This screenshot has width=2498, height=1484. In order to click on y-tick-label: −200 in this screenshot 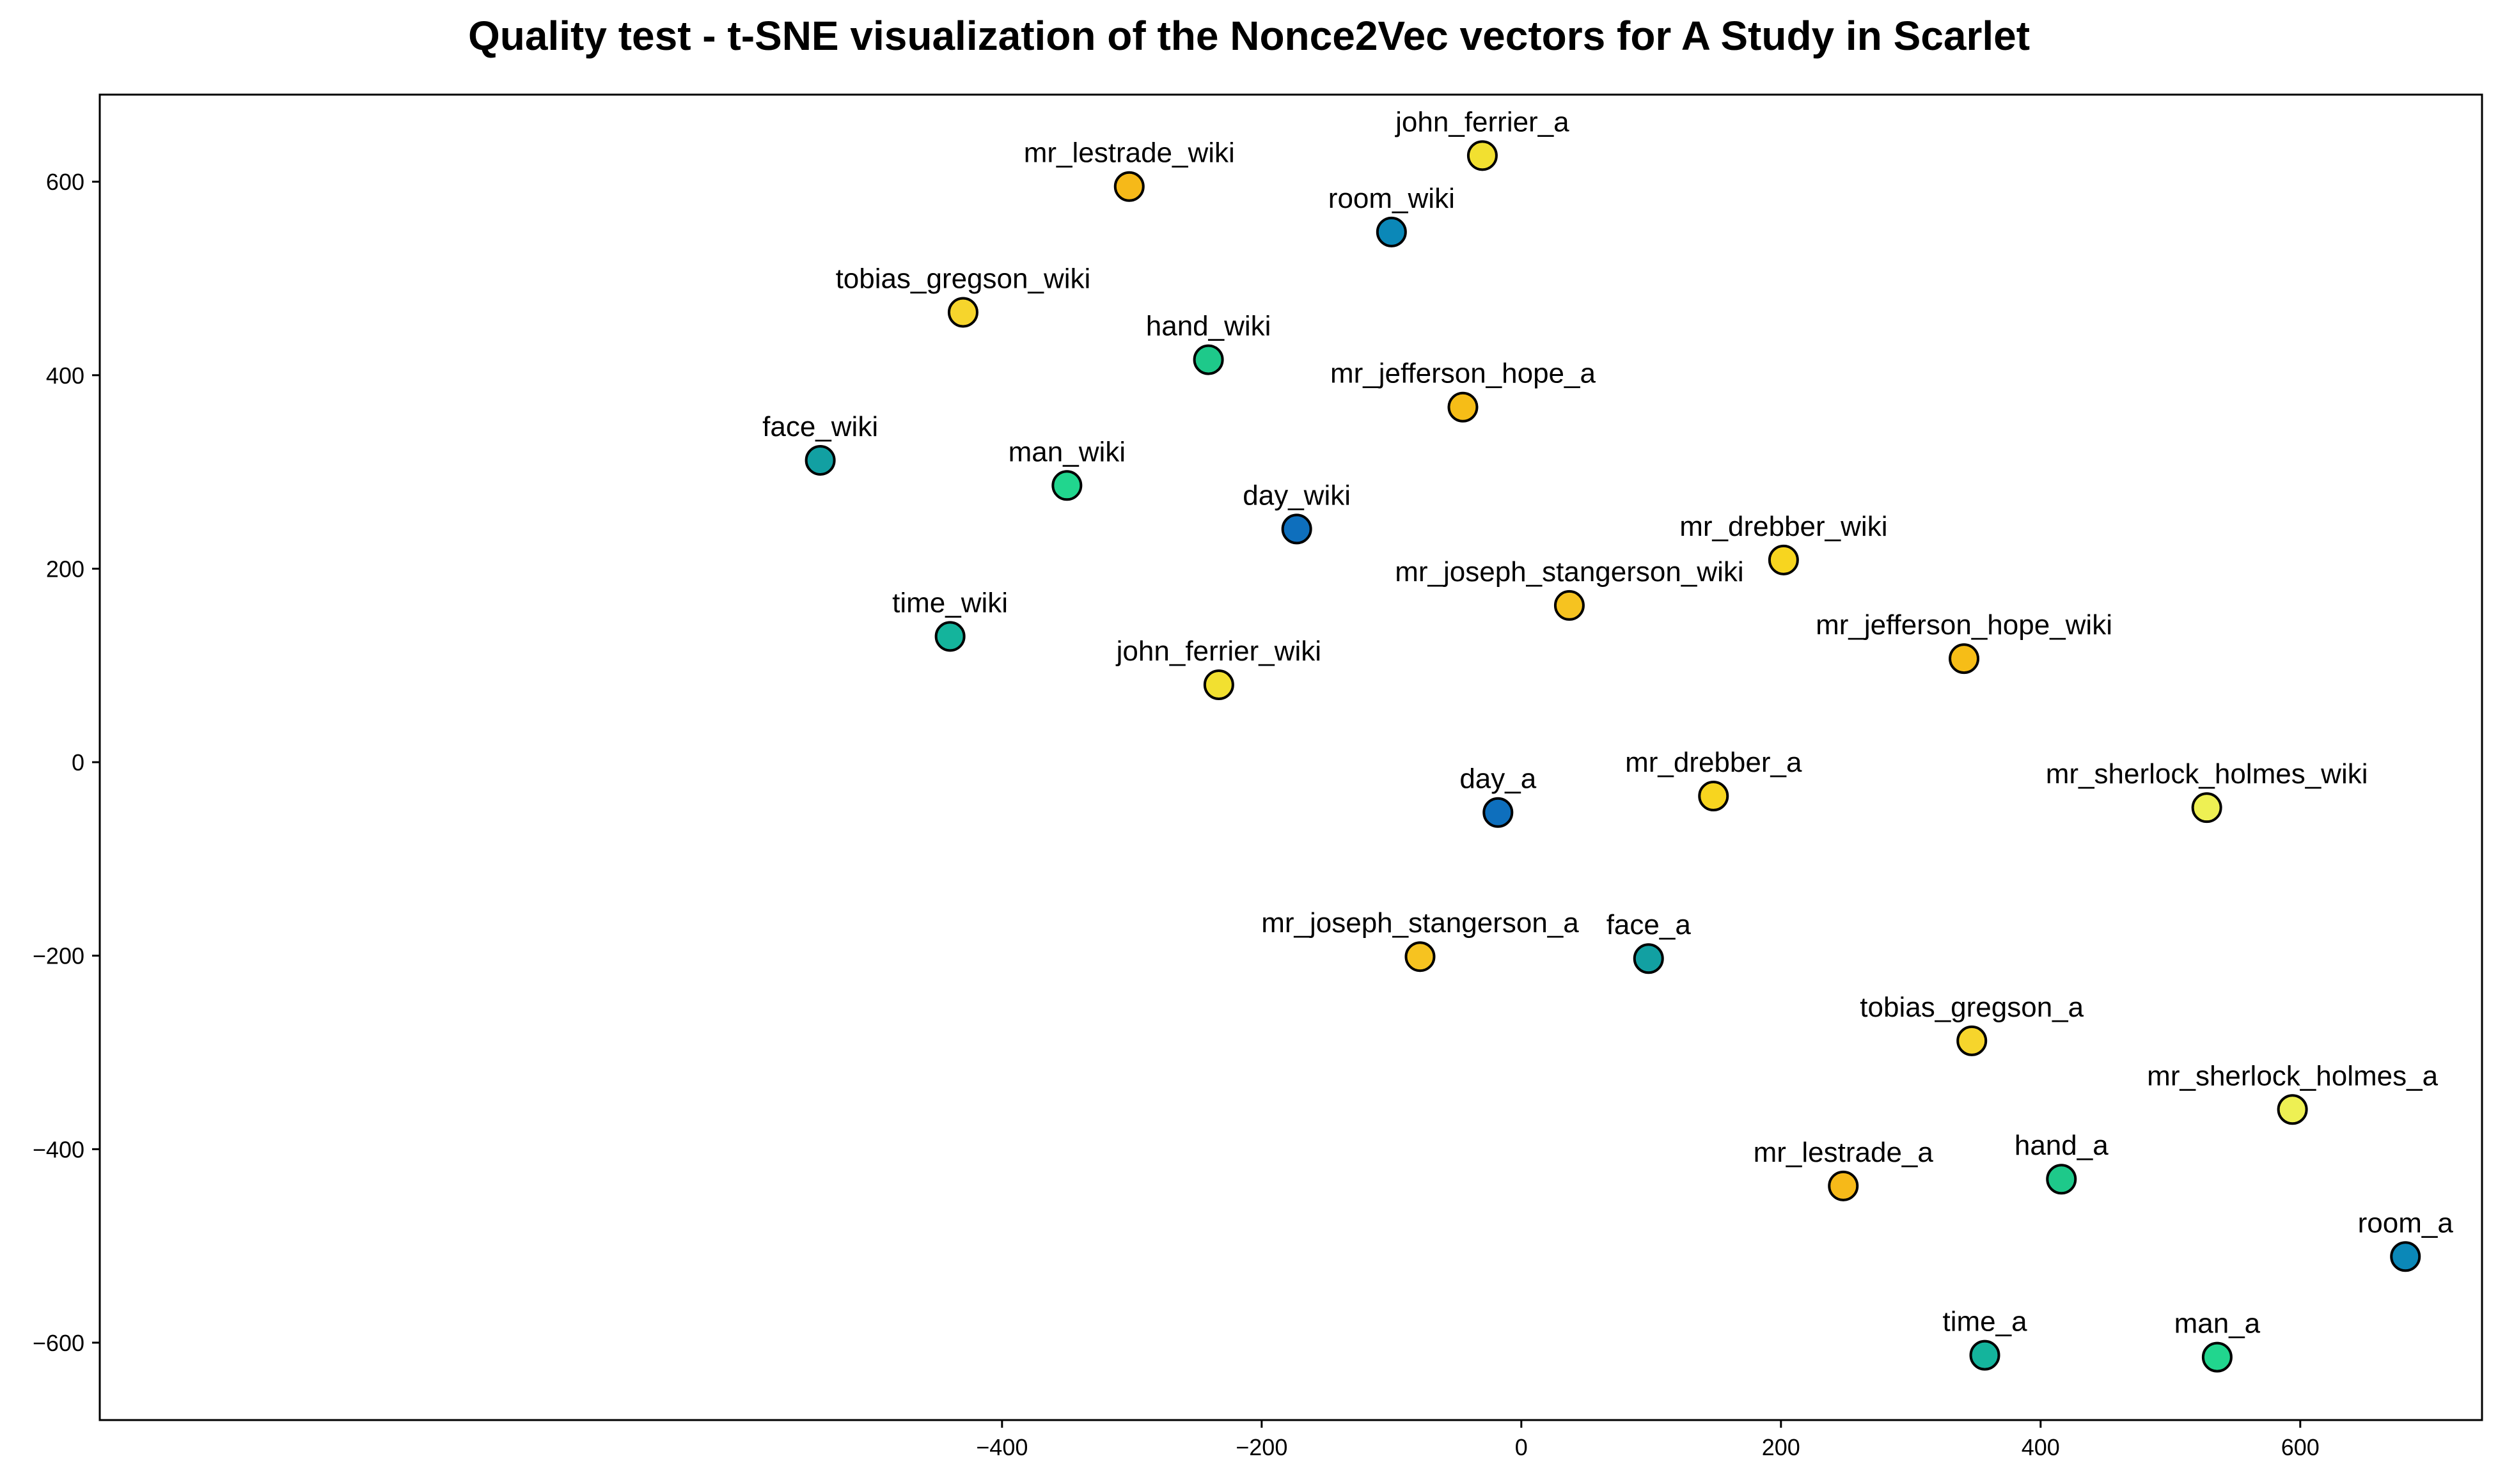, I will do `click(58, 956)`.